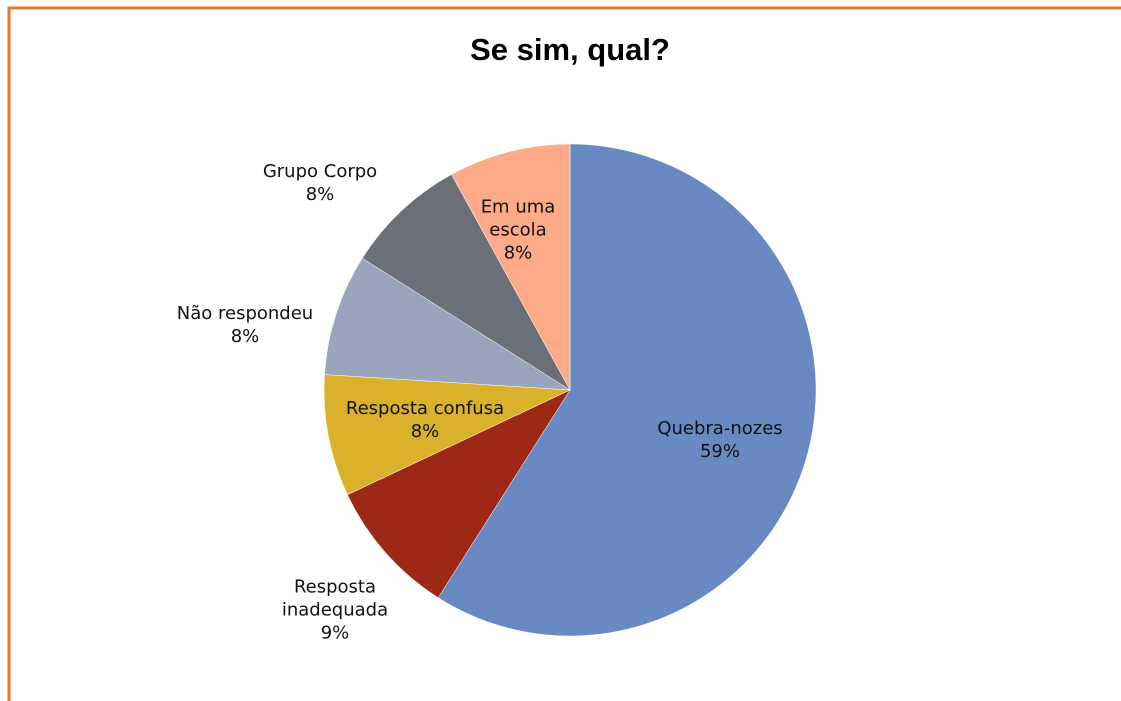 Image resolution: width=1121 pixels, height=701 pixels. What do you see at coordinates (720, 440) in the screenshot?
I see `slice-label: Quebra-nozes 59%` at bounding box center [720, 440].